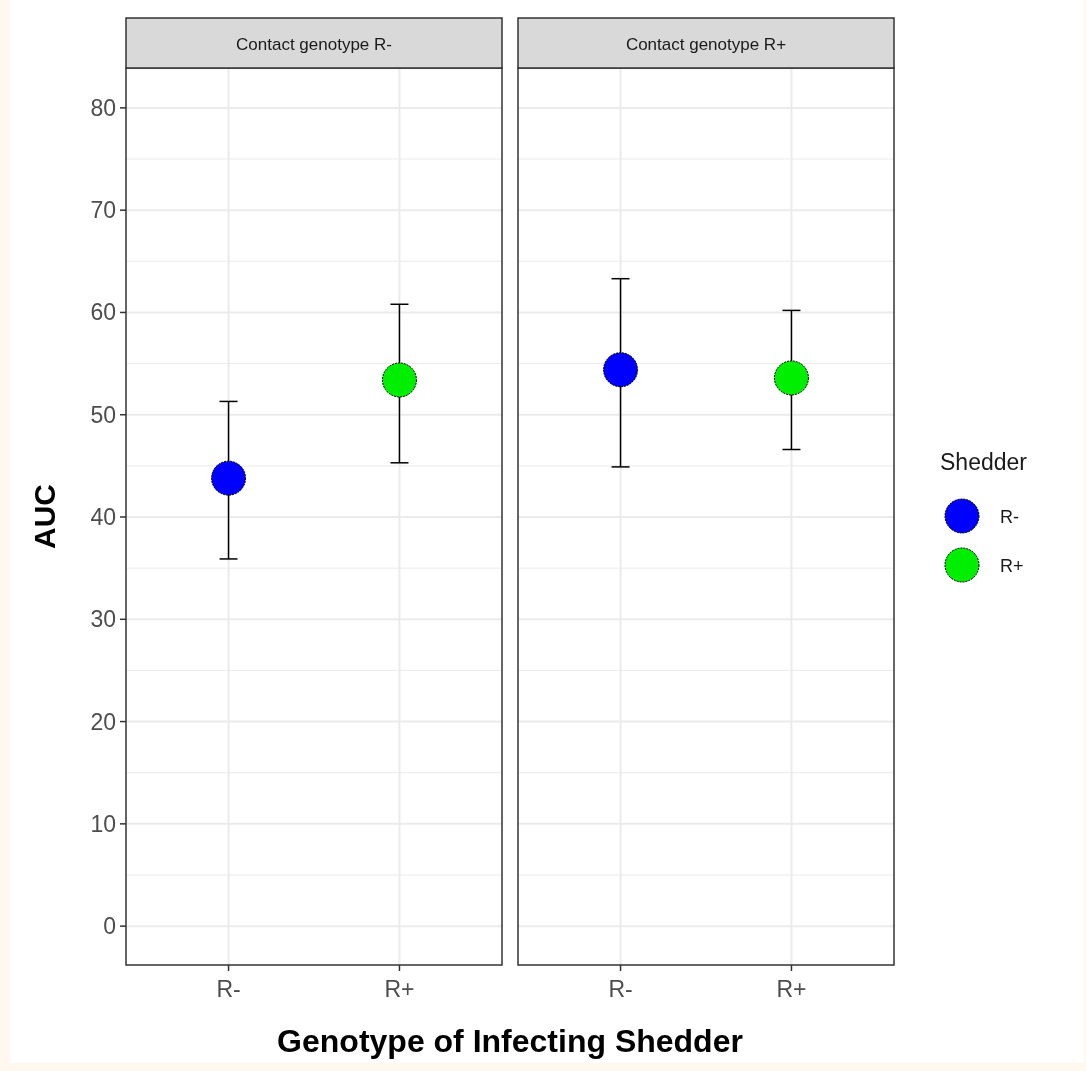  Describe the element at coordinates (103, 823) in the screenshot. I see `y-tick-label: 10` at that location.